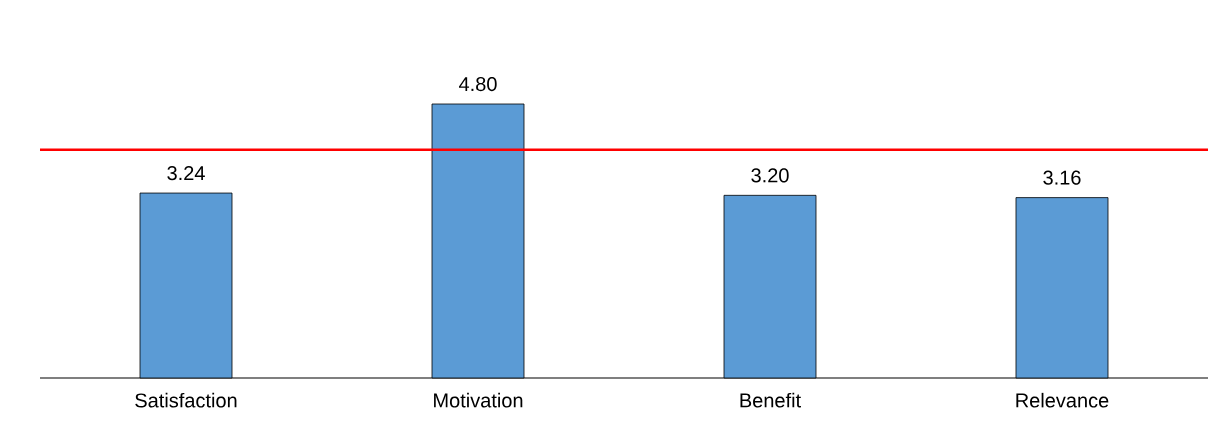 This screenshot has width=1228, height=438. I want to click on data-label: 3.24, so click(186, 173).